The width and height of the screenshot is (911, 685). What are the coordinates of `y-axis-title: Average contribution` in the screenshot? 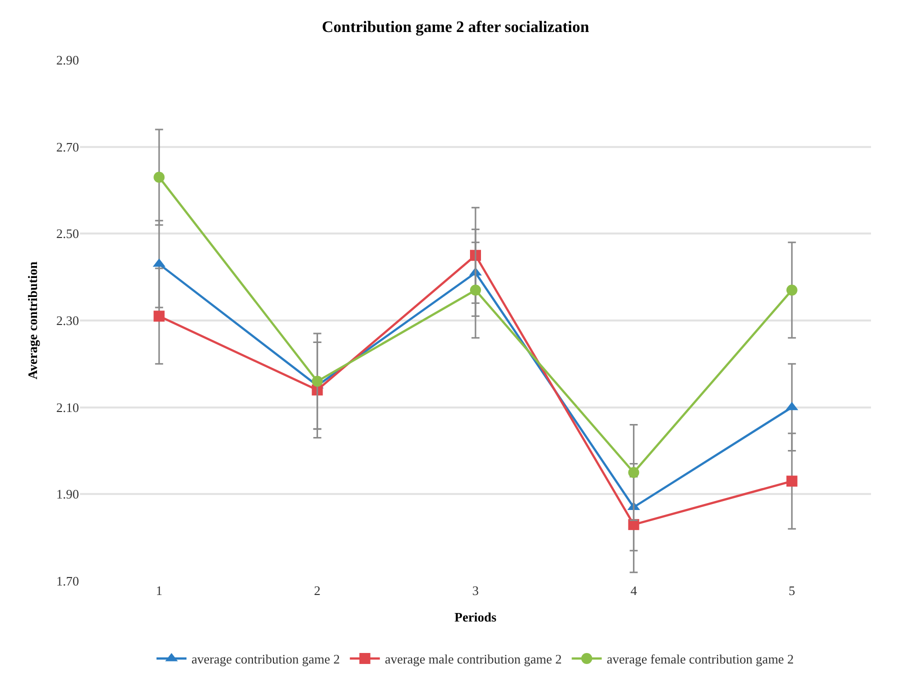 It's located at (32, 320).